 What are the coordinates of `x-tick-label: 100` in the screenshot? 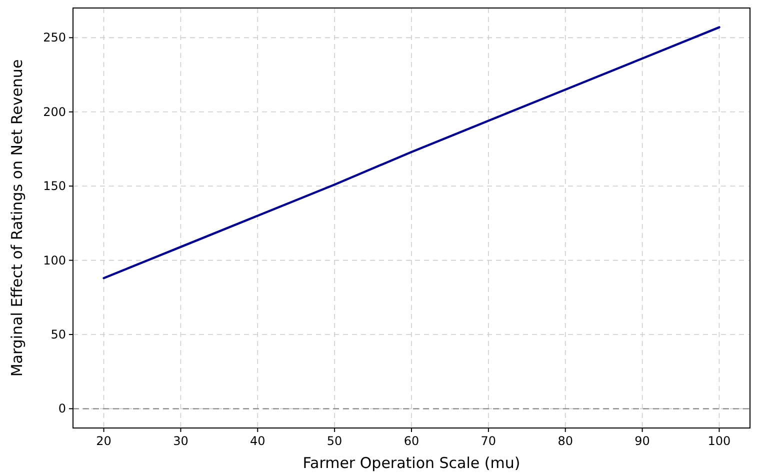 It's located at (719, 441).